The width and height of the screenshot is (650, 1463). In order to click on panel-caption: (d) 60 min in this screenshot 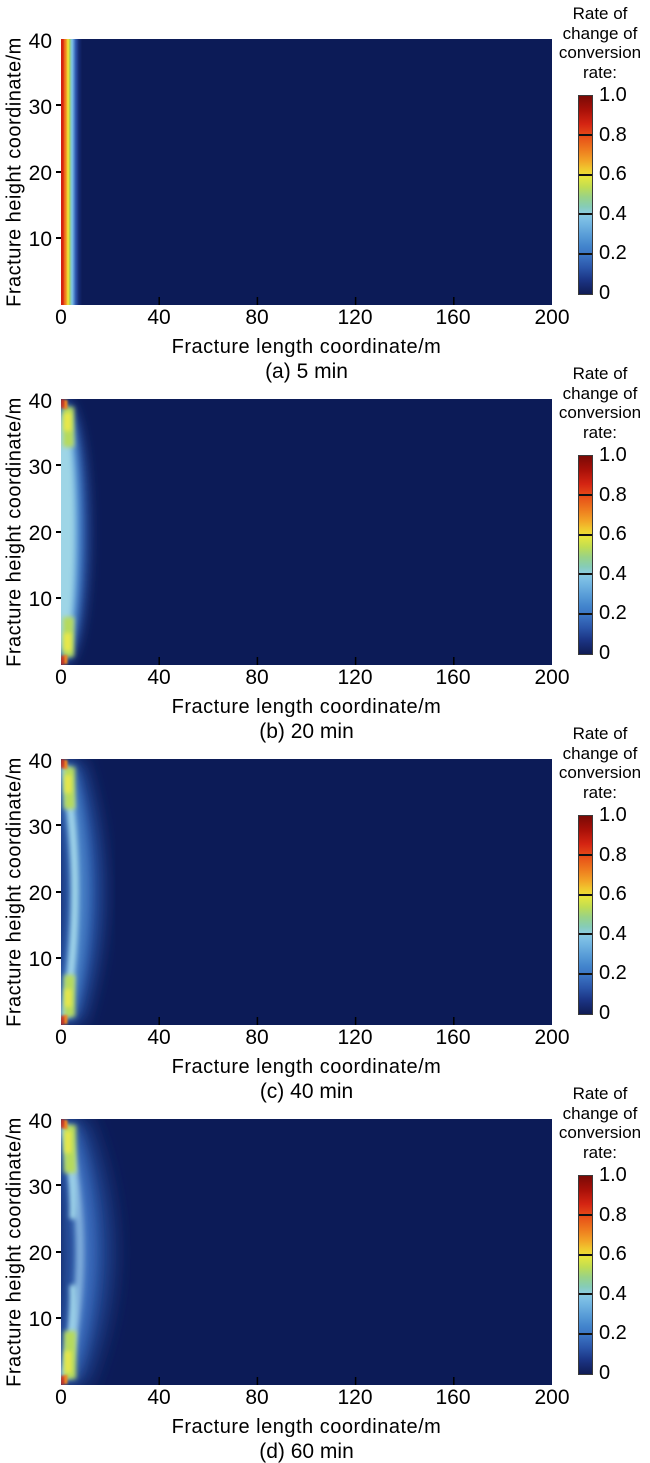, I will do `click(306, 1451)`.